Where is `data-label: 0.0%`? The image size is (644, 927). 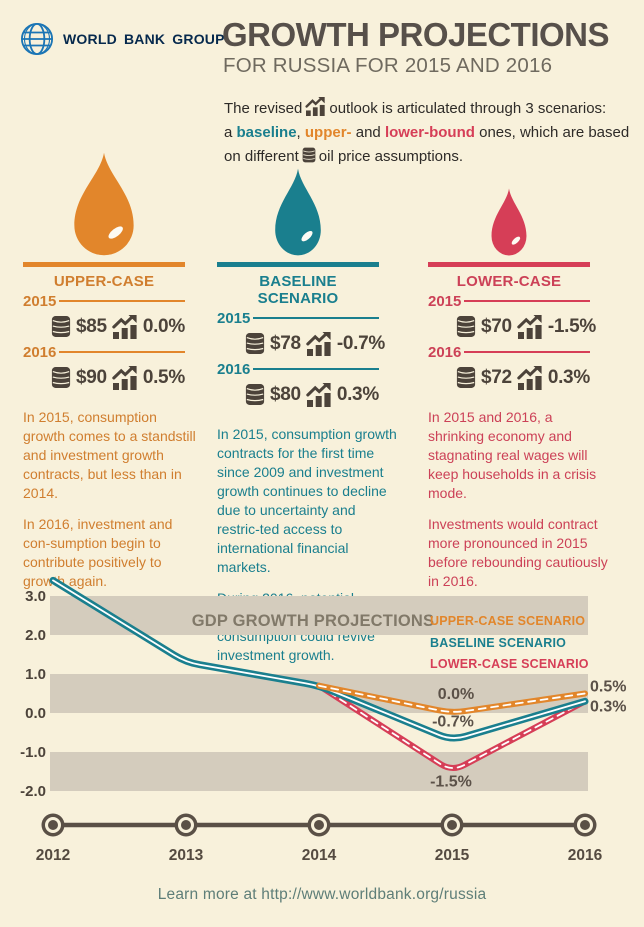 data-label: 0.0% is located at coordinates (456, 694).